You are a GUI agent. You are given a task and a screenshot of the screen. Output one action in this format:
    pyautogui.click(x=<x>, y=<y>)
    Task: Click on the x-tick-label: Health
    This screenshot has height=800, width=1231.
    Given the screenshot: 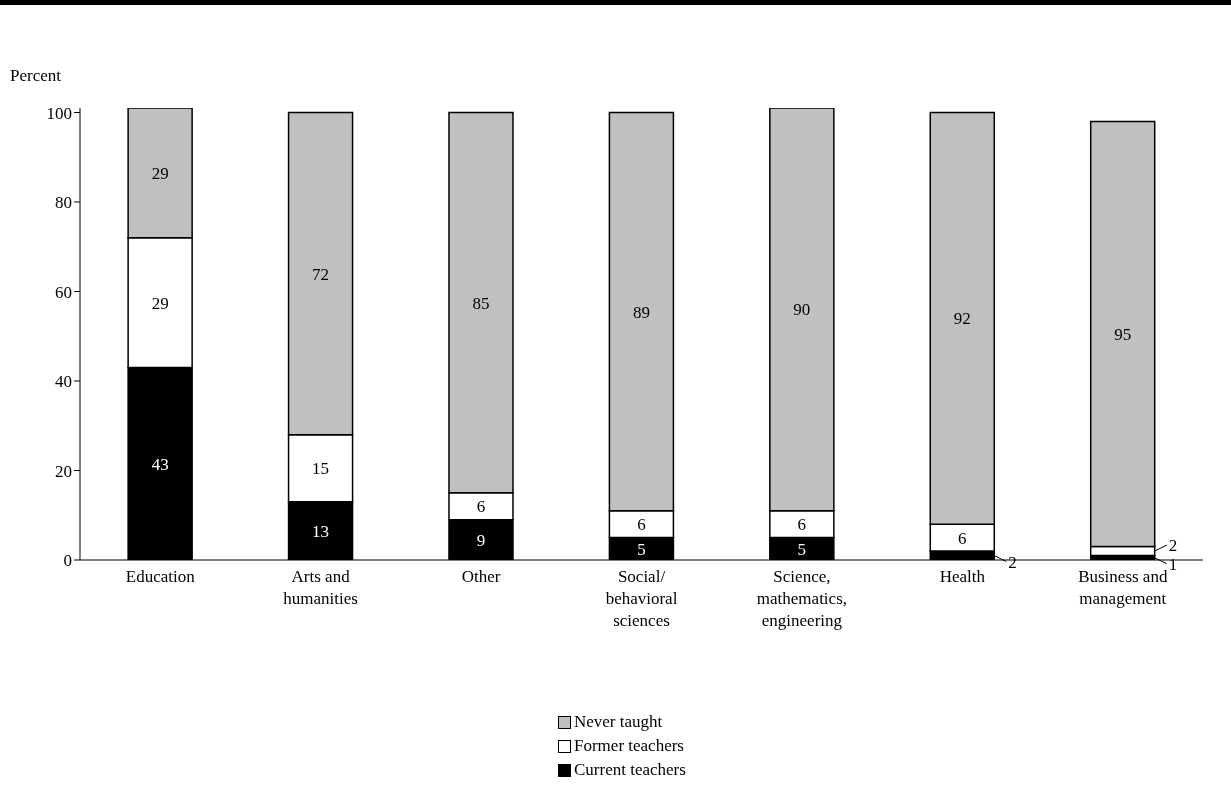 What is the action you would take?
    pyautogui.click(x=962, y=576)
    